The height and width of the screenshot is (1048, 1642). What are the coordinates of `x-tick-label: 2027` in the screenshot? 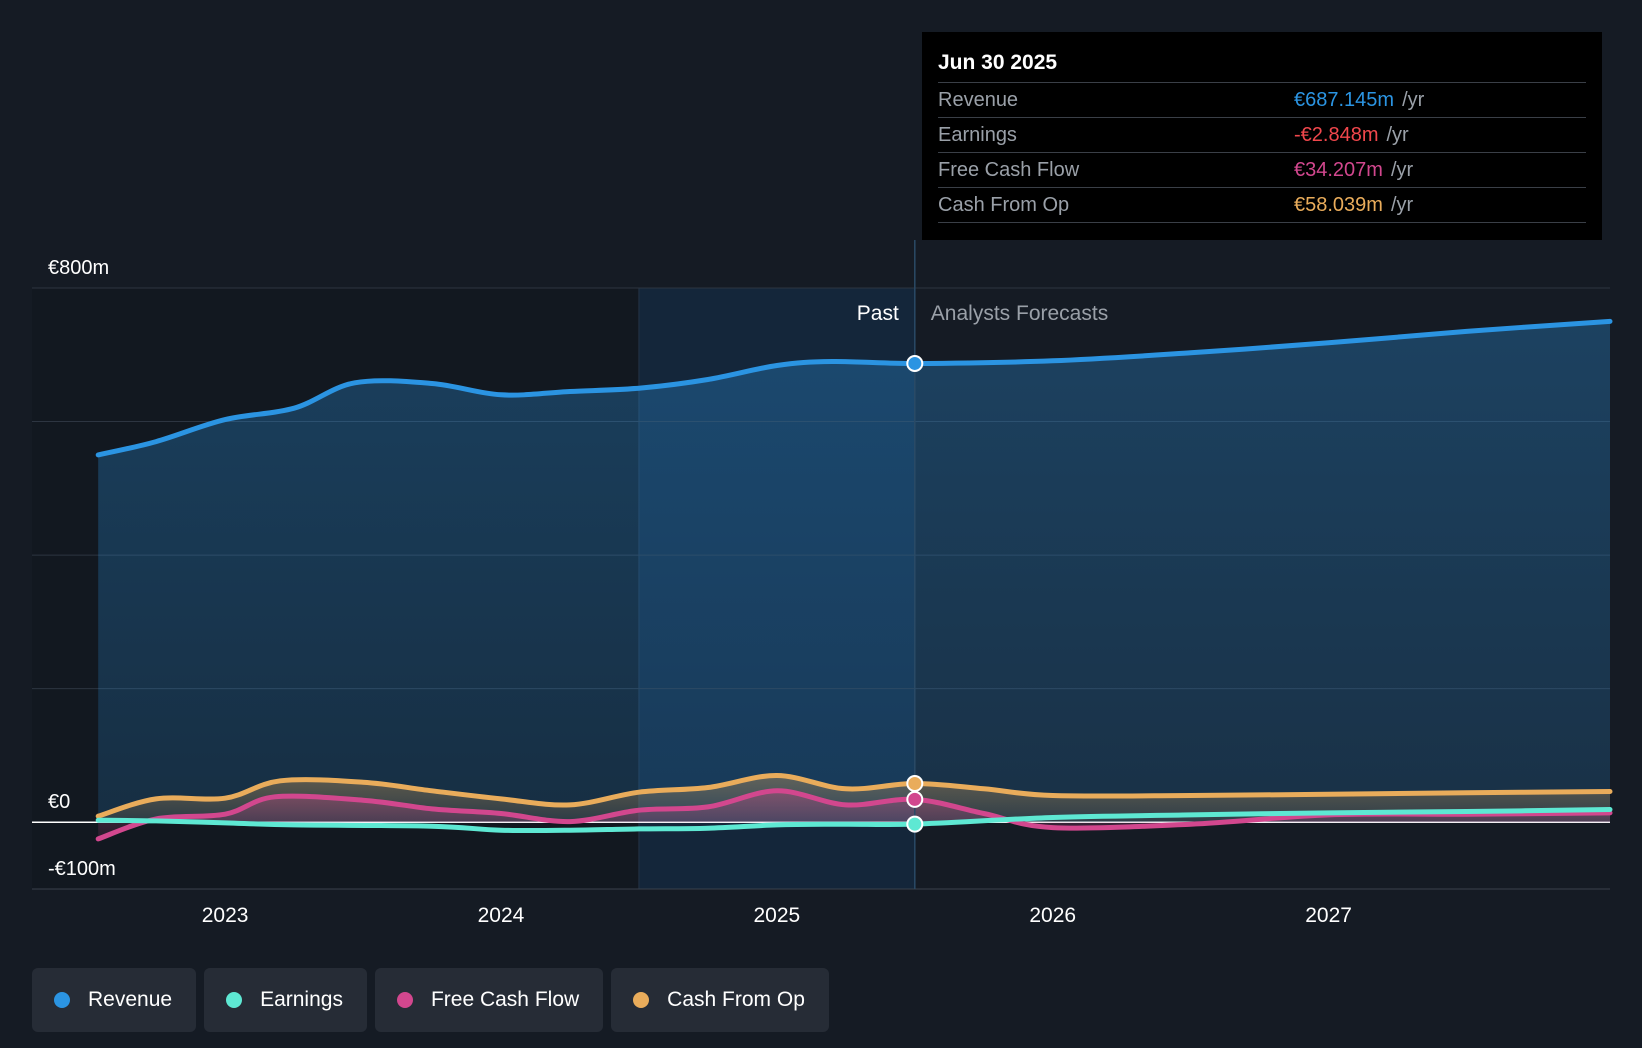 It's located at (1328, 915).